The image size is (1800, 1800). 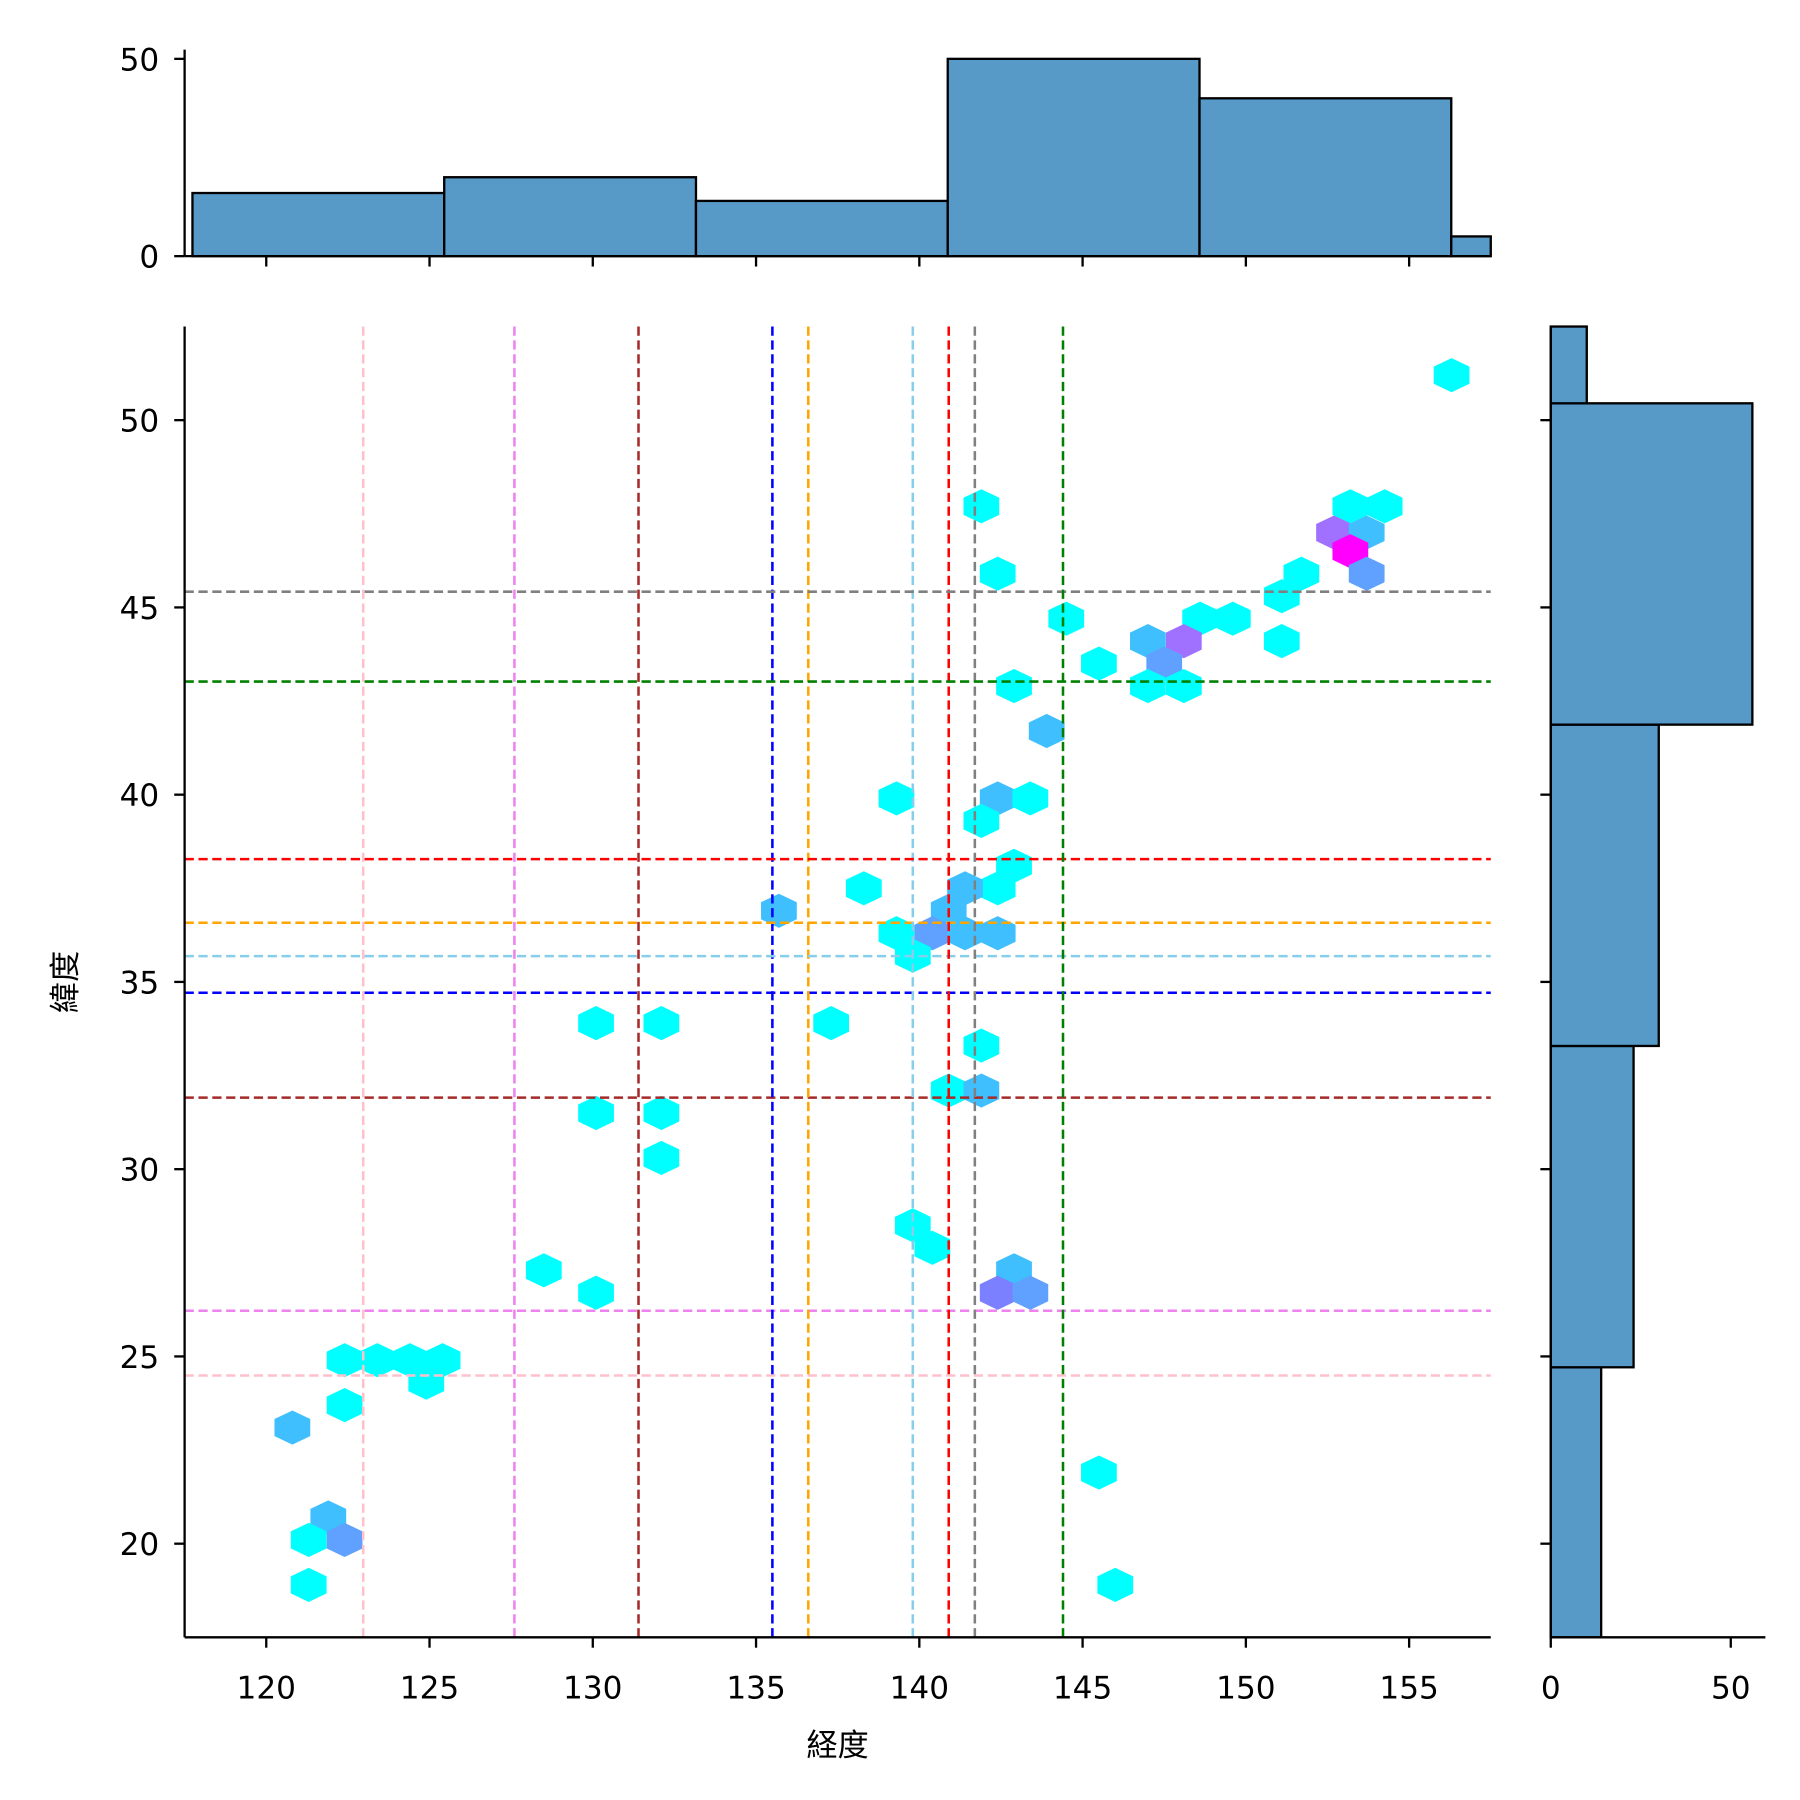 What do you see at coordinates (140, 609) in the screenshot?
I see `y-tick-label: 45` at bounding box center [140, 609].